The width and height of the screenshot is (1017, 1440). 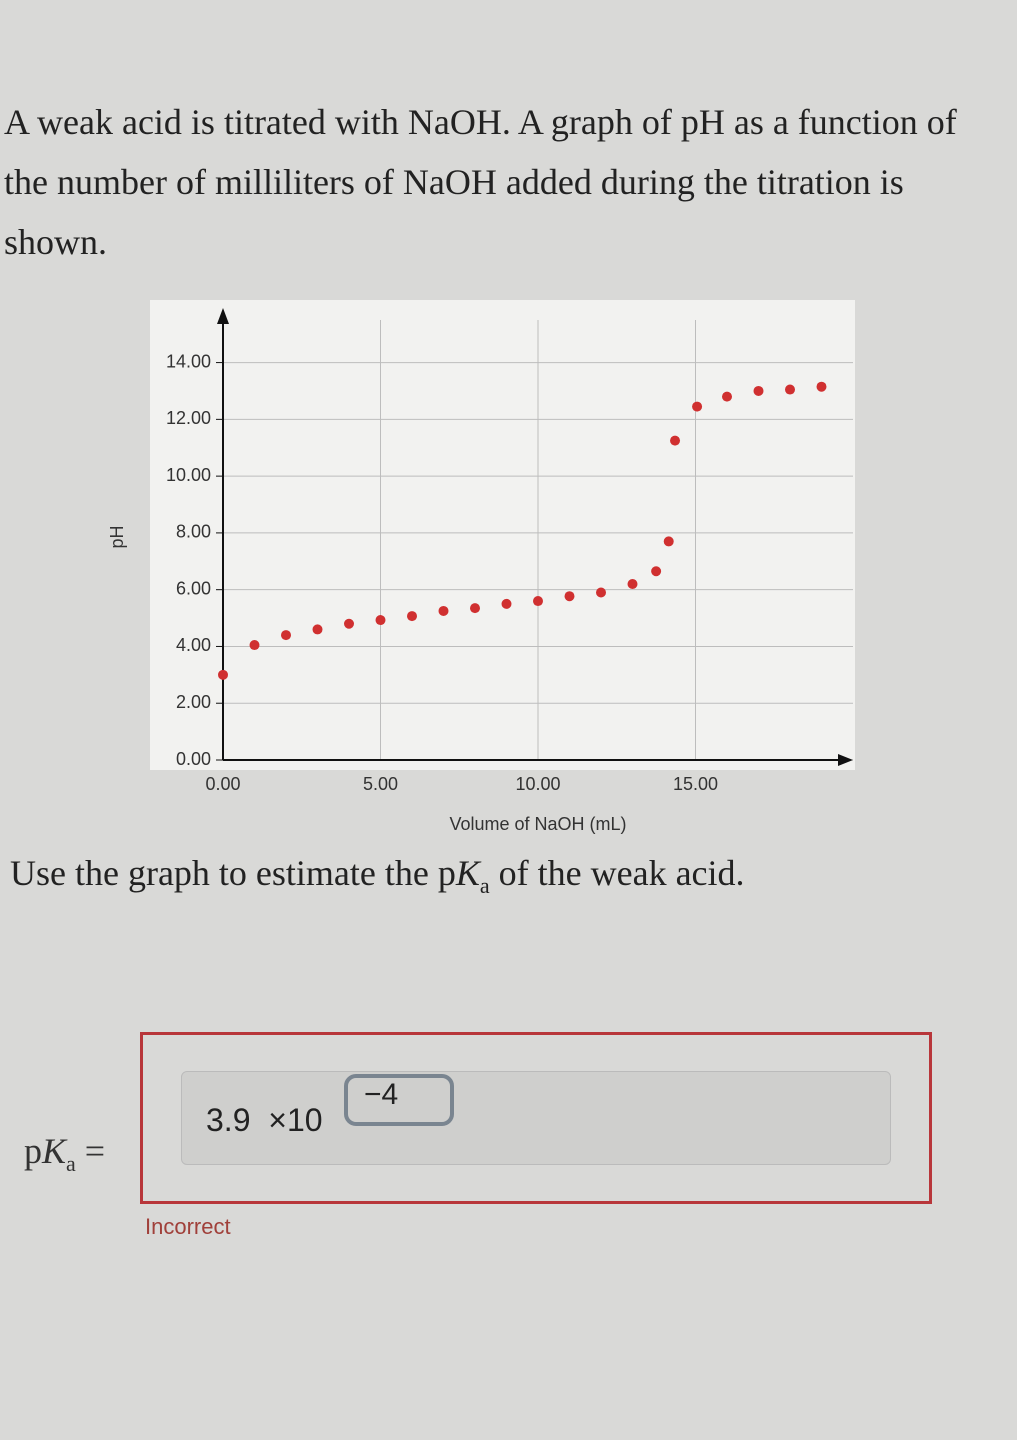 I want to click on y-axis-label: pH, so click(x=117, y=536).